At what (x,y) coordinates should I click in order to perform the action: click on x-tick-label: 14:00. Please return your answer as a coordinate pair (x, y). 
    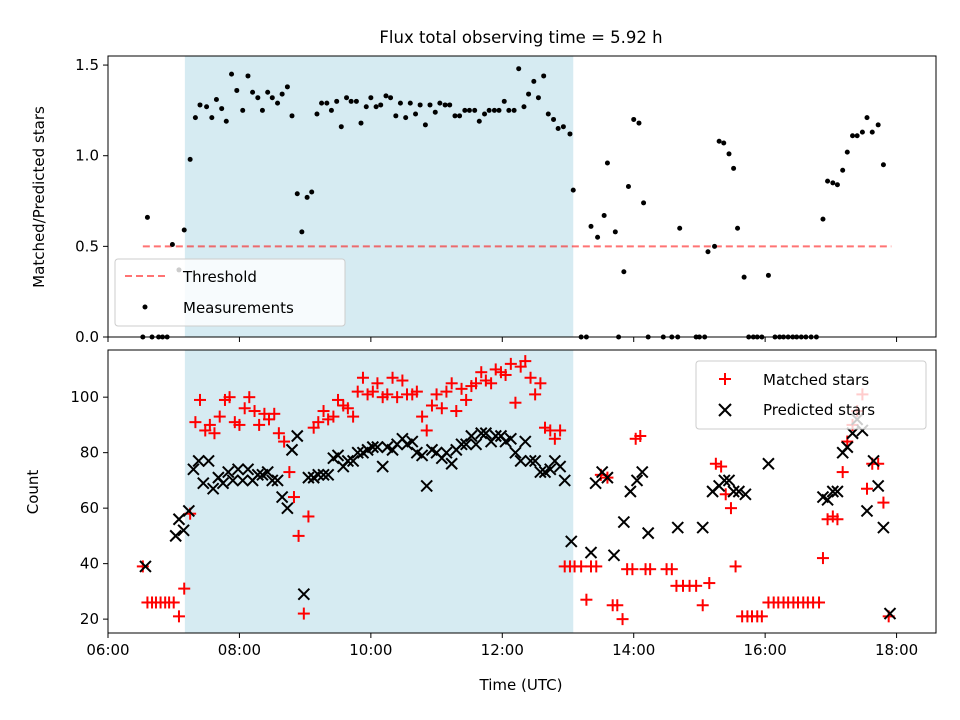
    Looking at the image, I should click on (633, 650).